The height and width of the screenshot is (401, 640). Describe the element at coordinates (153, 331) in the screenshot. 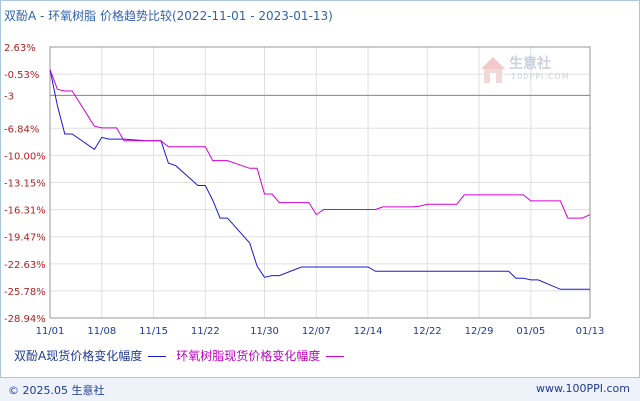

I see `x-tick-label: 11/15` at that location.